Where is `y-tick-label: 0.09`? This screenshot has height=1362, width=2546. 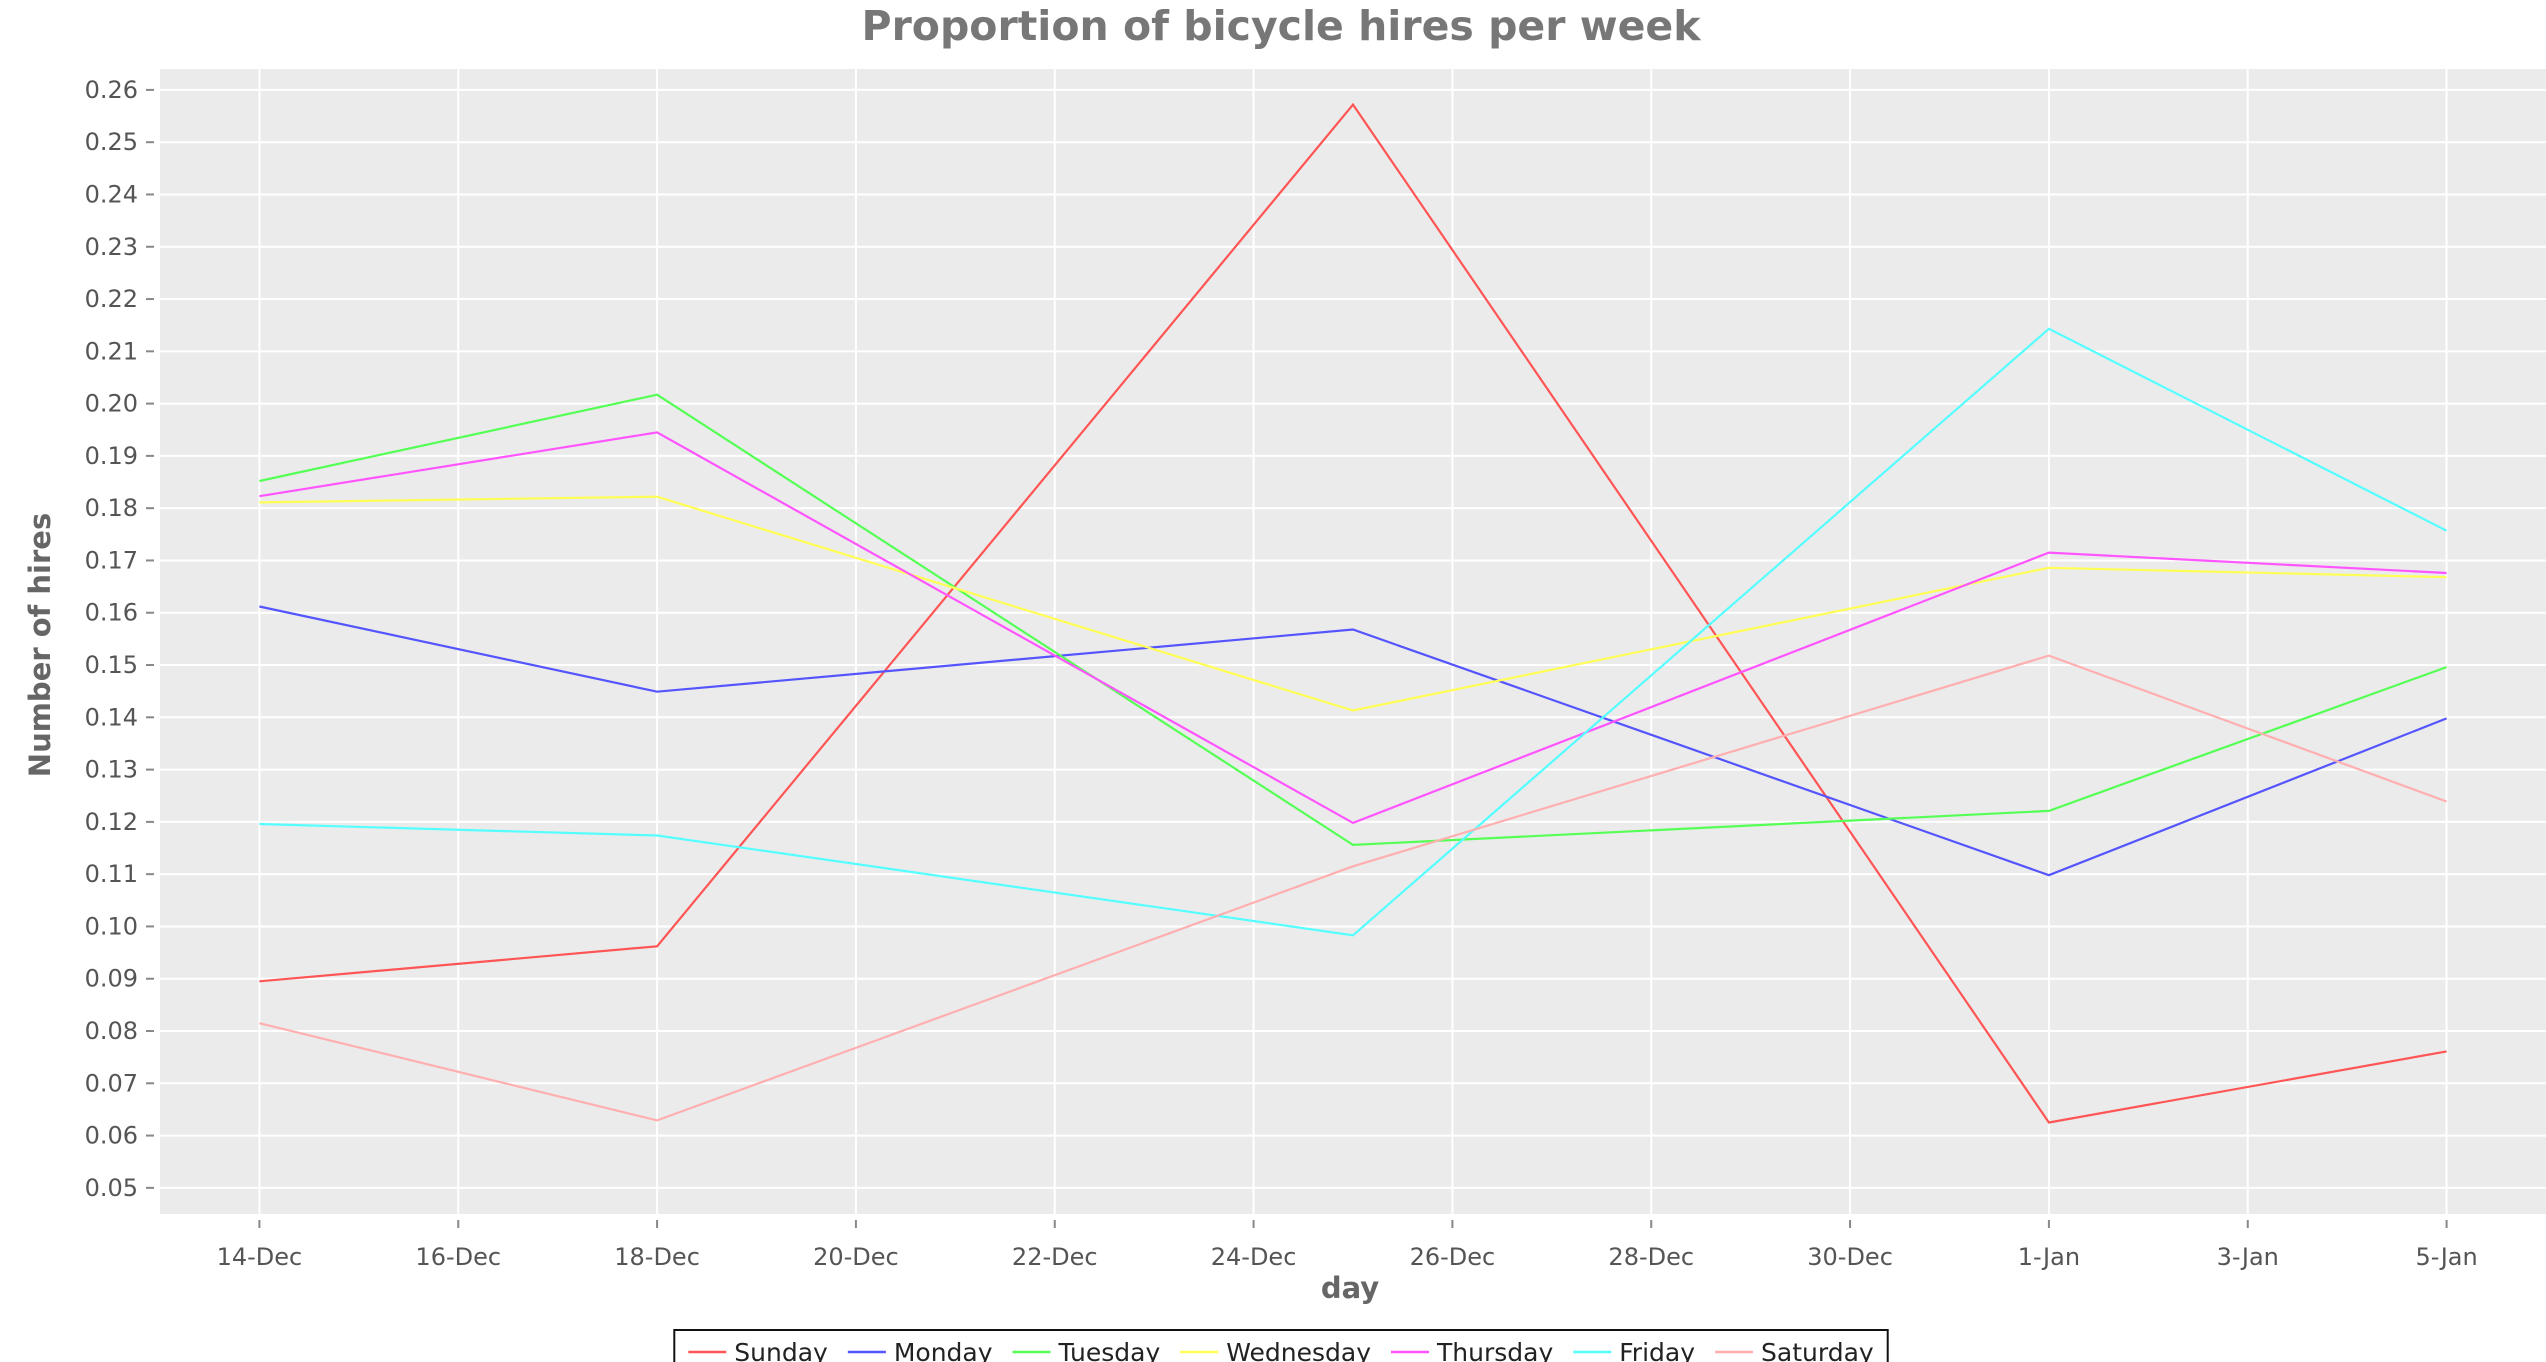
y-tick-label: 0.09 is located at coordinates (111, 979).